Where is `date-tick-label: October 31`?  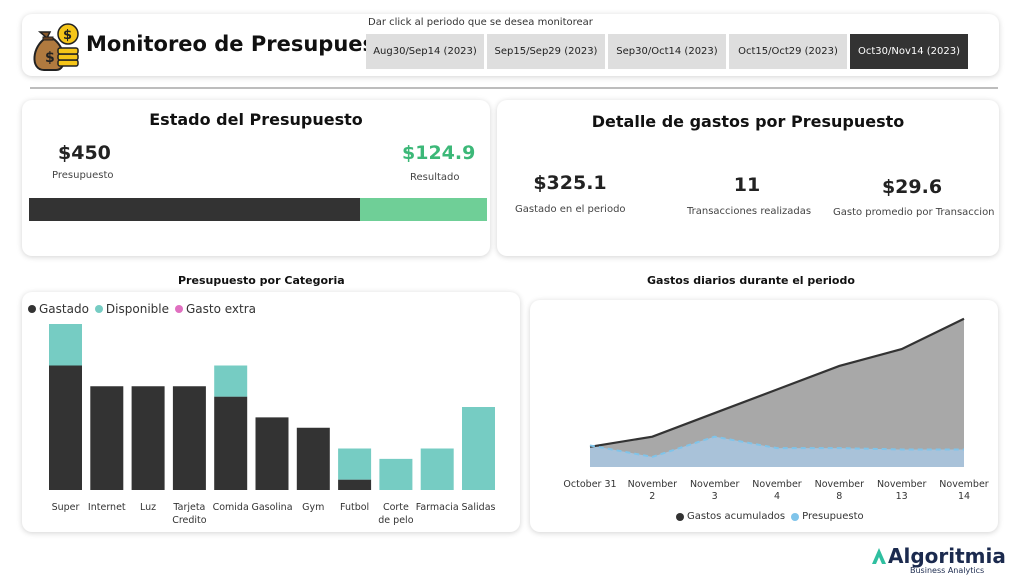
date-tick-label: October 31 is located at coordinates (589, 484).